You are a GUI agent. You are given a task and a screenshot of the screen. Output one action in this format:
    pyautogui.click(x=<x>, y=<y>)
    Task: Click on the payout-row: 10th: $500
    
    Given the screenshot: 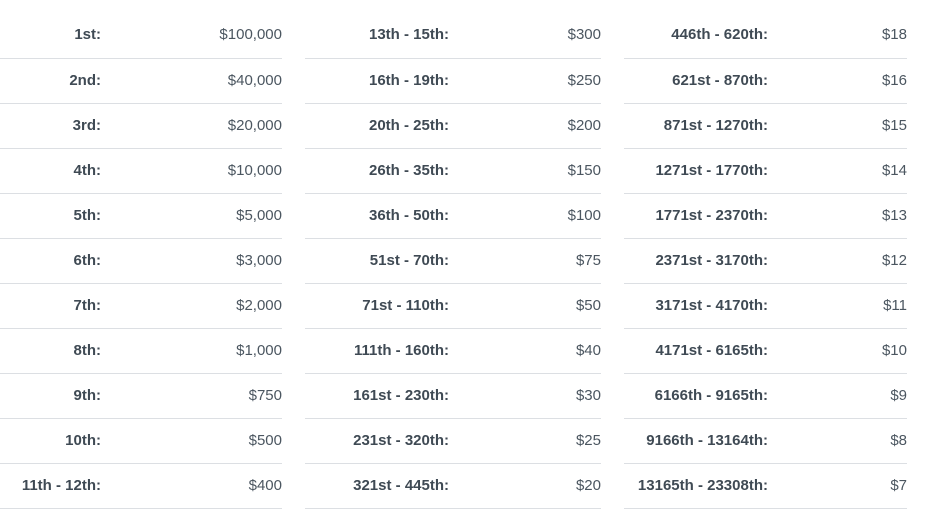 What is the action you would take?
    pyautogui.click(x=141, y=441)
    